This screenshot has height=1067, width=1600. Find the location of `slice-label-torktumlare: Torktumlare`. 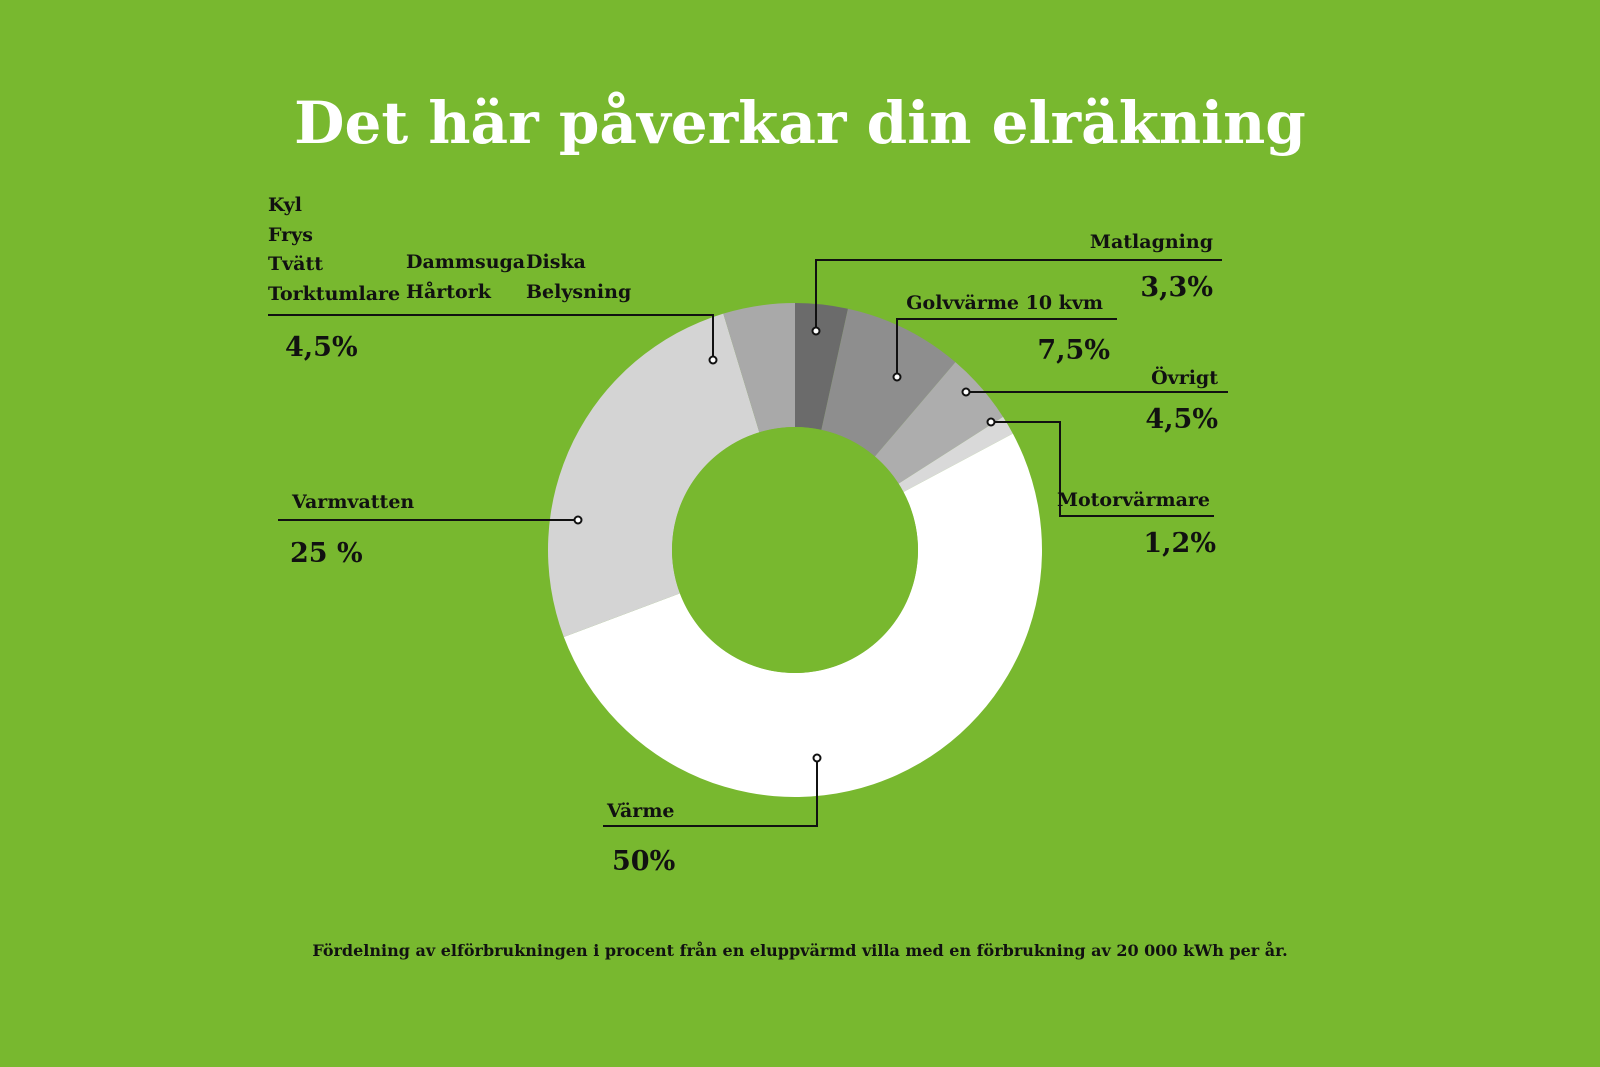

slice-label-torktumlare: Torktumlare is located at coordinates (334, 294).